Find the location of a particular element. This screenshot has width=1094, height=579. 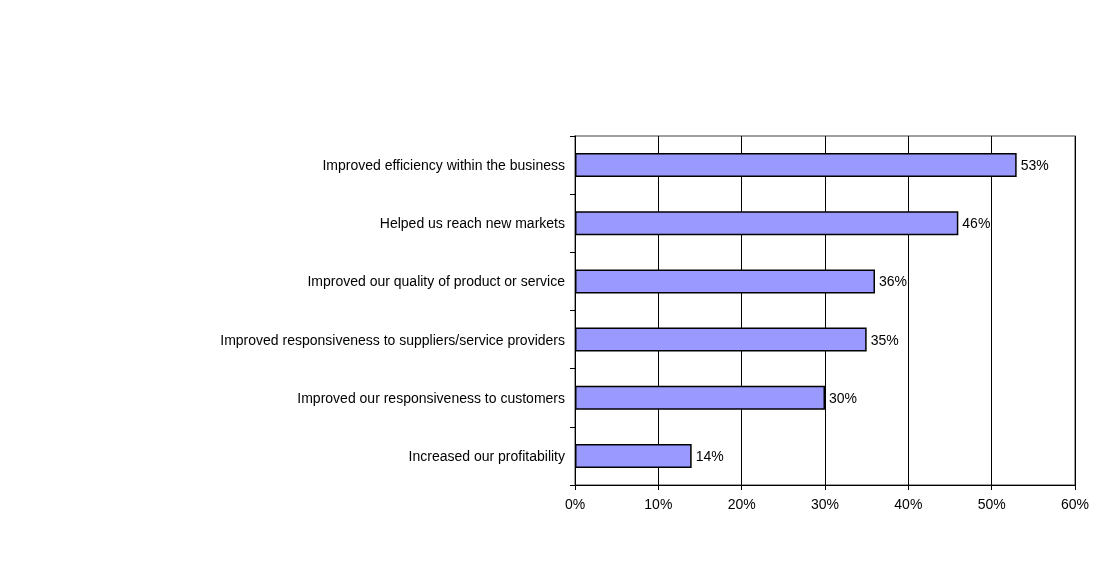

y-tick-label: Improved our quality of product or service is located at coordinates (436, 281).